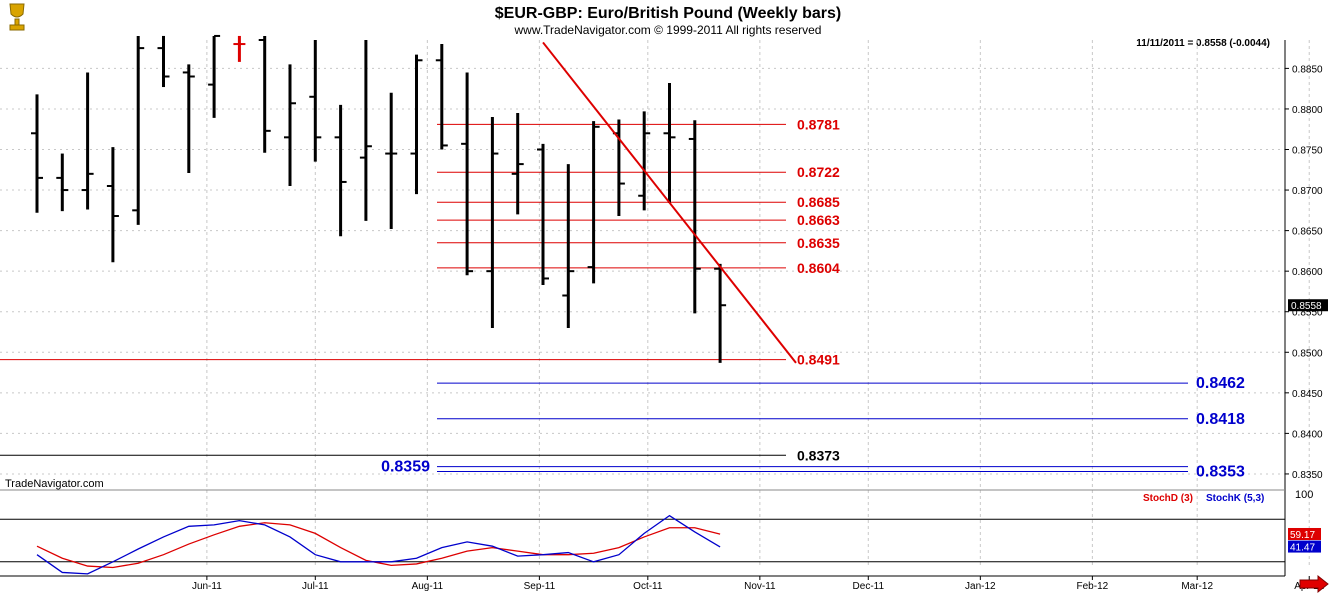 This screenshot has height=599, width=1336. I want to click on price-tick-label: 0.8500, so click(1307, 353).